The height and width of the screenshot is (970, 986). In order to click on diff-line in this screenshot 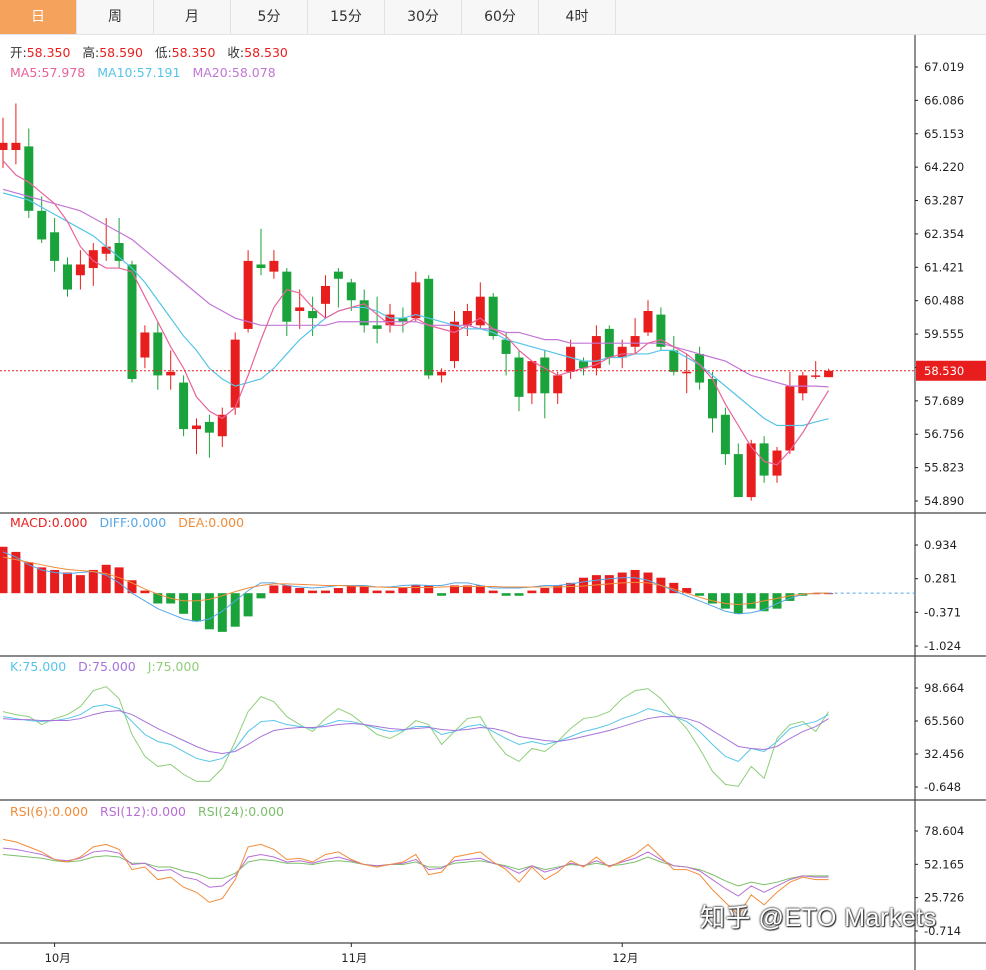, I will do `click(415, 587)`.